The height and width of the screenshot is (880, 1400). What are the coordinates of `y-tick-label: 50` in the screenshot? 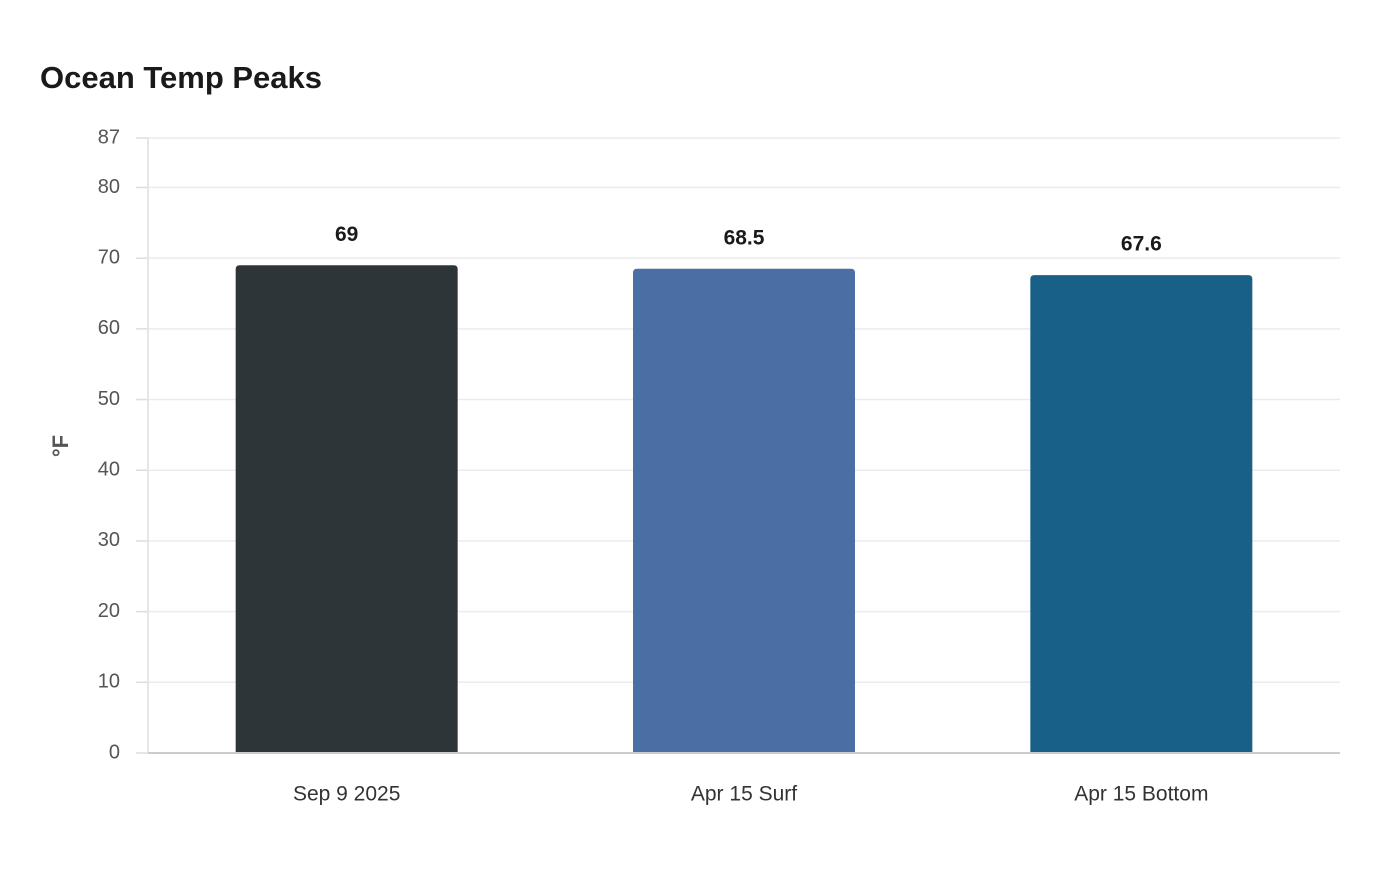 It's located at (109, 399).